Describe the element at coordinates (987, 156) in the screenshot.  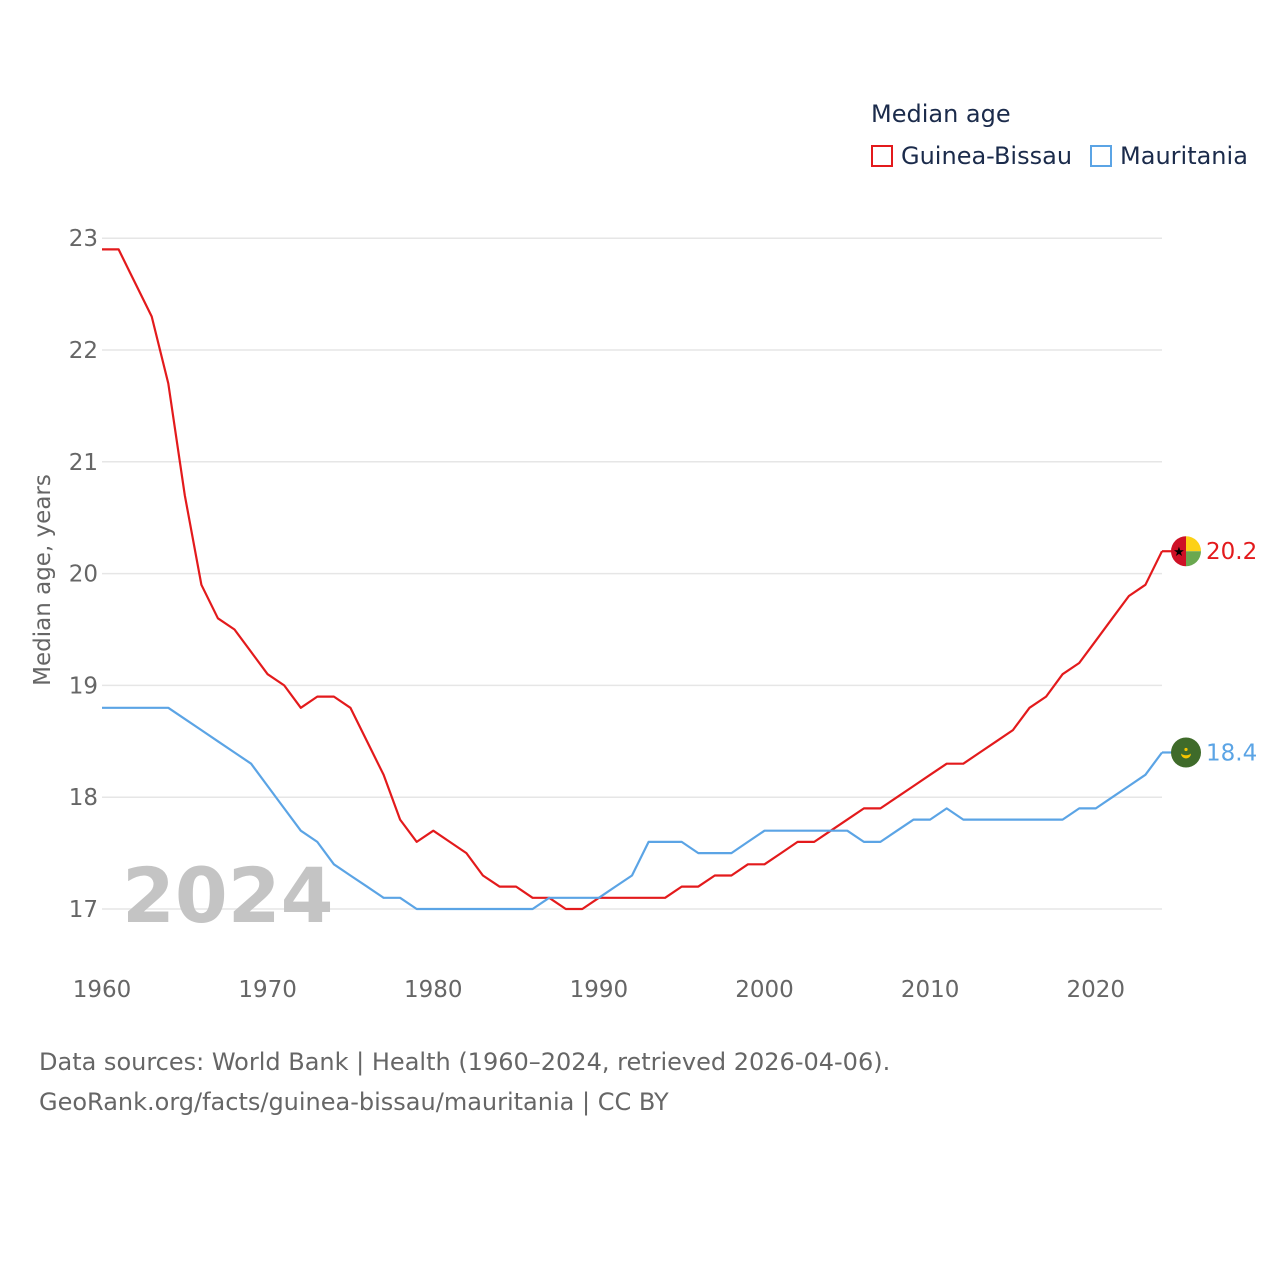
I see `legend-label-guinea-bissau: Guinea-Bissau` at that location.